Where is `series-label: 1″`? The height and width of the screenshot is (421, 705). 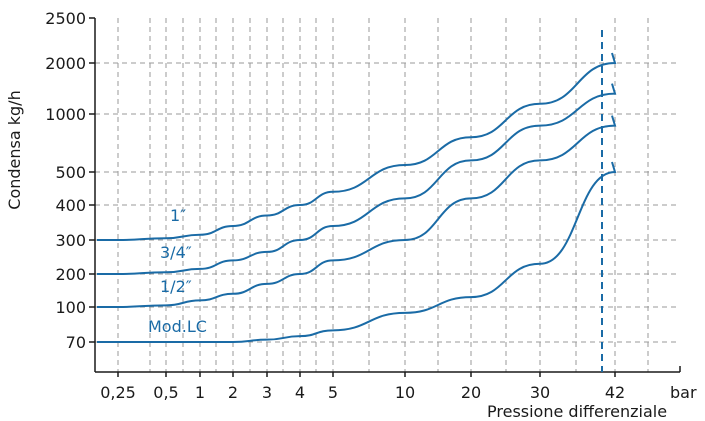 series-label: 1″ is located at coordinates (178, 215).